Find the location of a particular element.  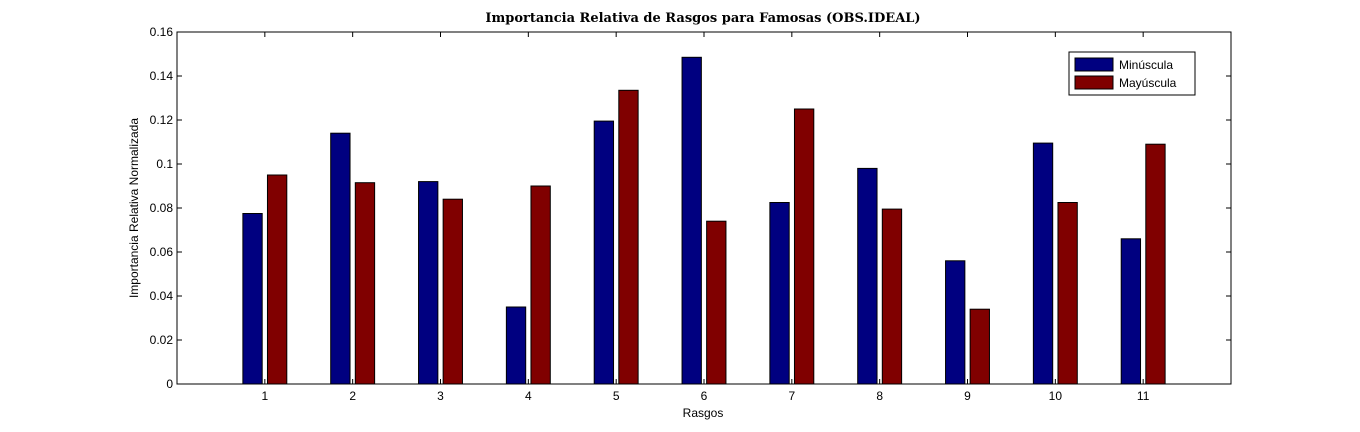

y-tick-label: 0.08 is located at coordinates (162, 208).